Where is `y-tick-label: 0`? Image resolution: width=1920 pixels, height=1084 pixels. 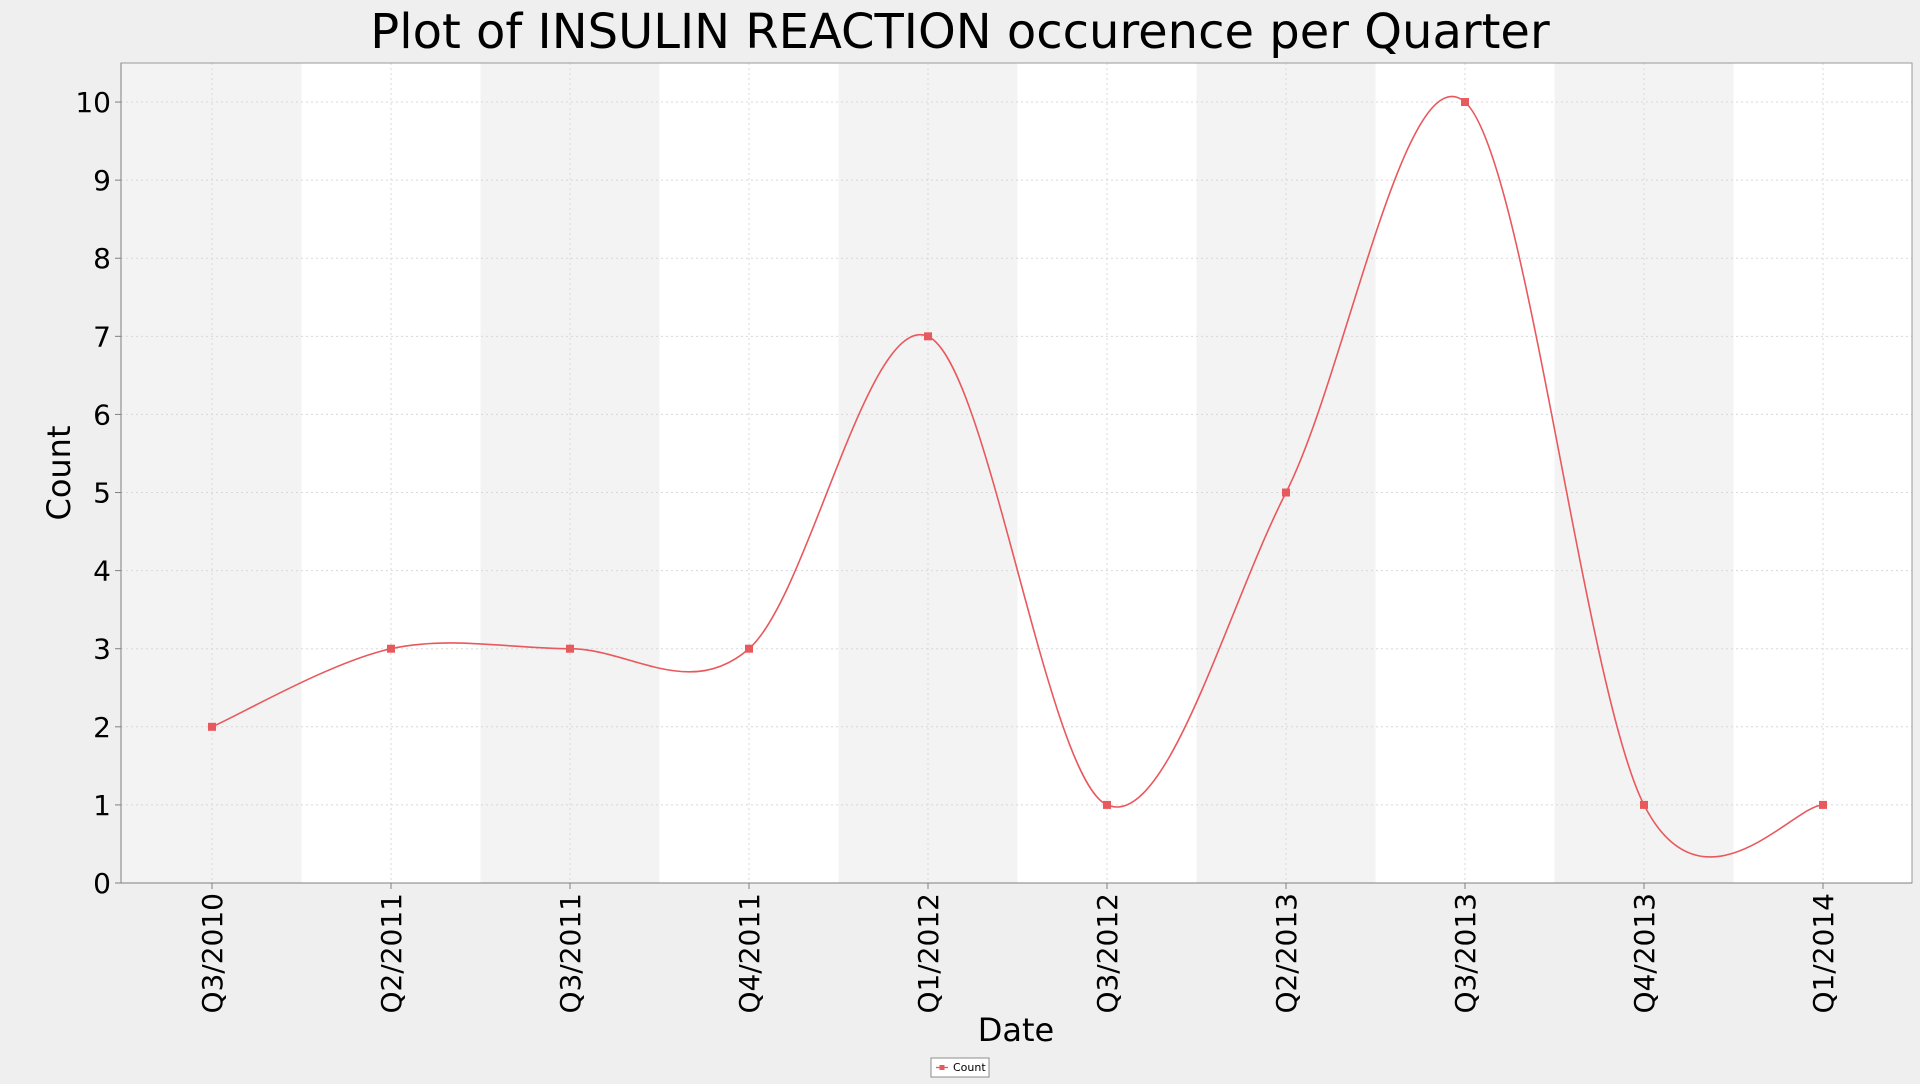
y-tick-label: 0 is located at coordinates (102, 883).